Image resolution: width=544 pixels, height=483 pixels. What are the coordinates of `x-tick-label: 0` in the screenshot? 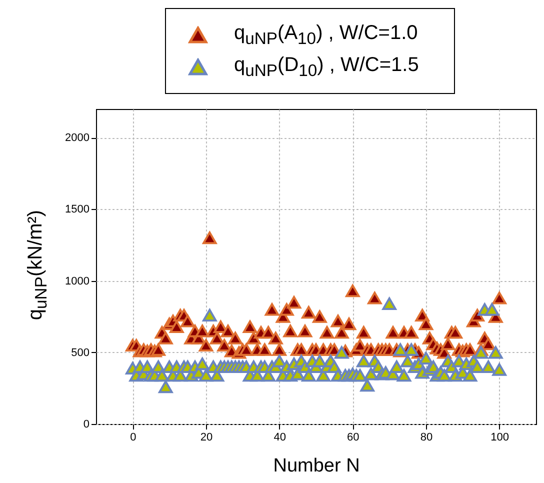 It's located at (133, 438).